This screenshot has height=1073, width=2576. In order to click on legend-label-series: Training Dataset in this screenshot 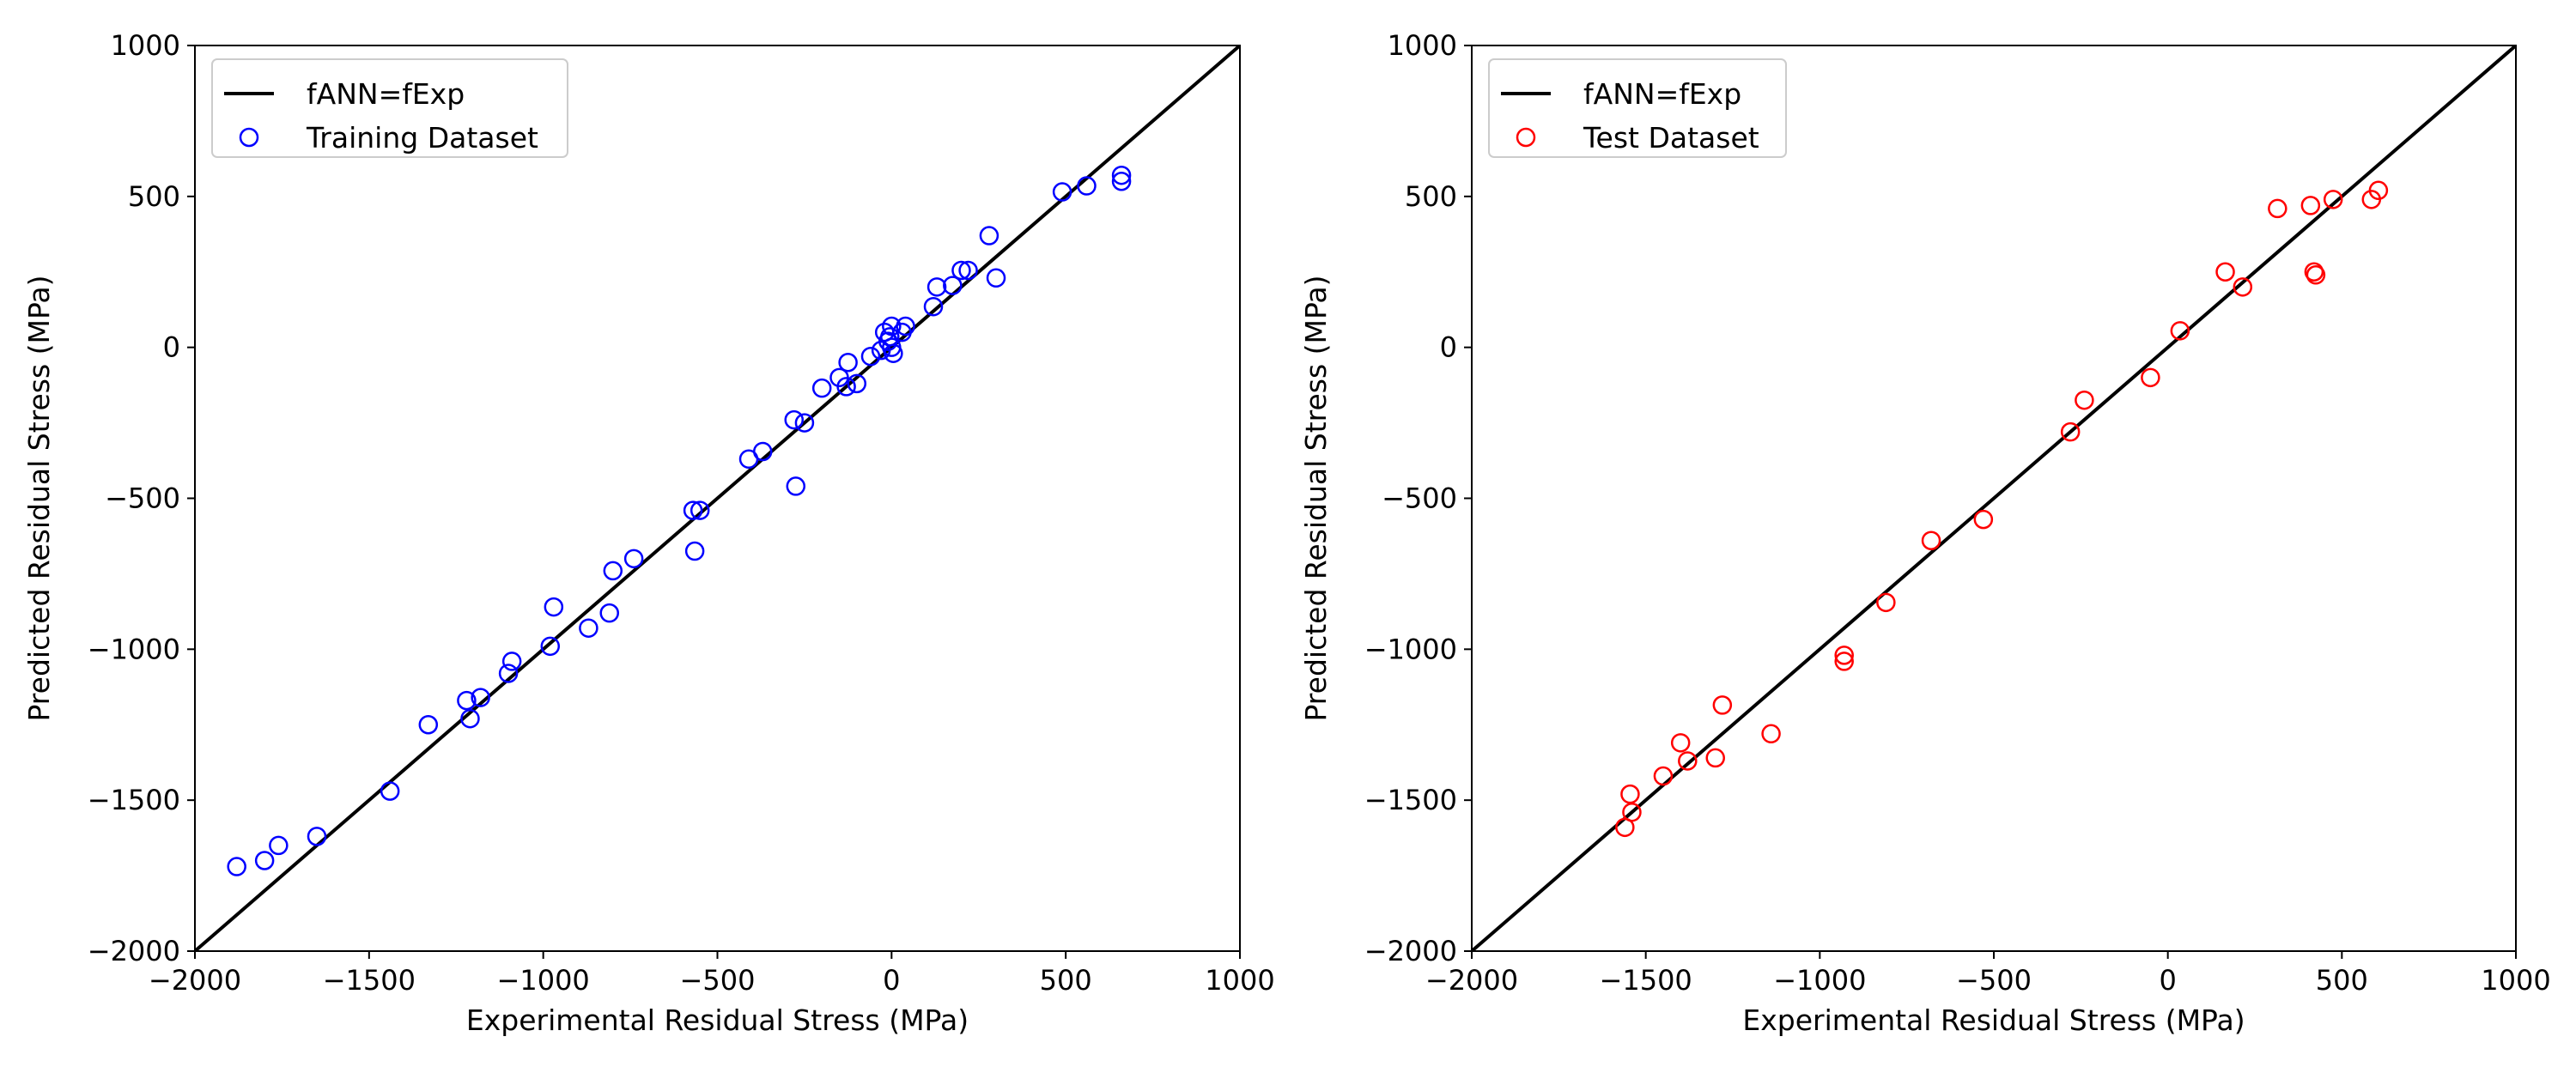, I will do `click(422, 138)`.